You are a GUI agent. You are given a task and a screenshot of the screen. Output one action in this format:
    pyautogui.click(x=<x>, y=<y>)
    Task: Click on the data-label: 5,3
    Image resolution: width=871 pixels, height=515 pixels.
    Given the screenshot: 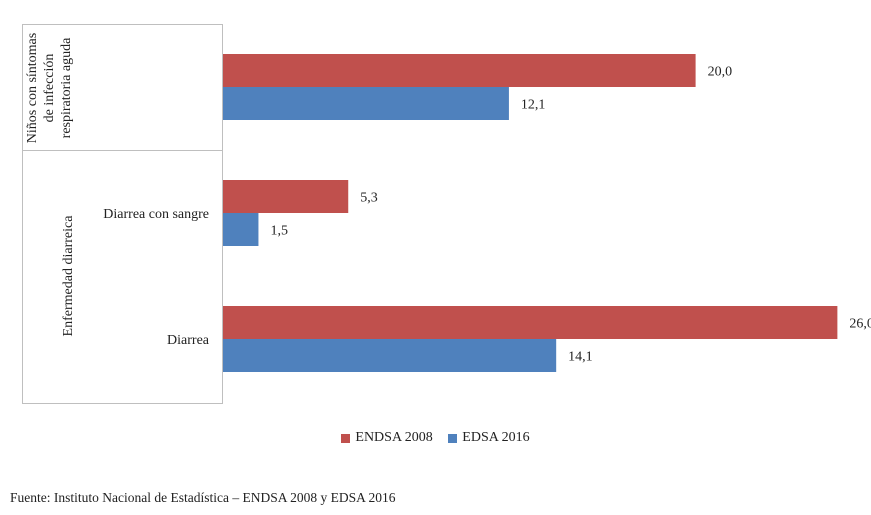 What is the action you would take?
    pyautogui.click(x=369, y=198)
    